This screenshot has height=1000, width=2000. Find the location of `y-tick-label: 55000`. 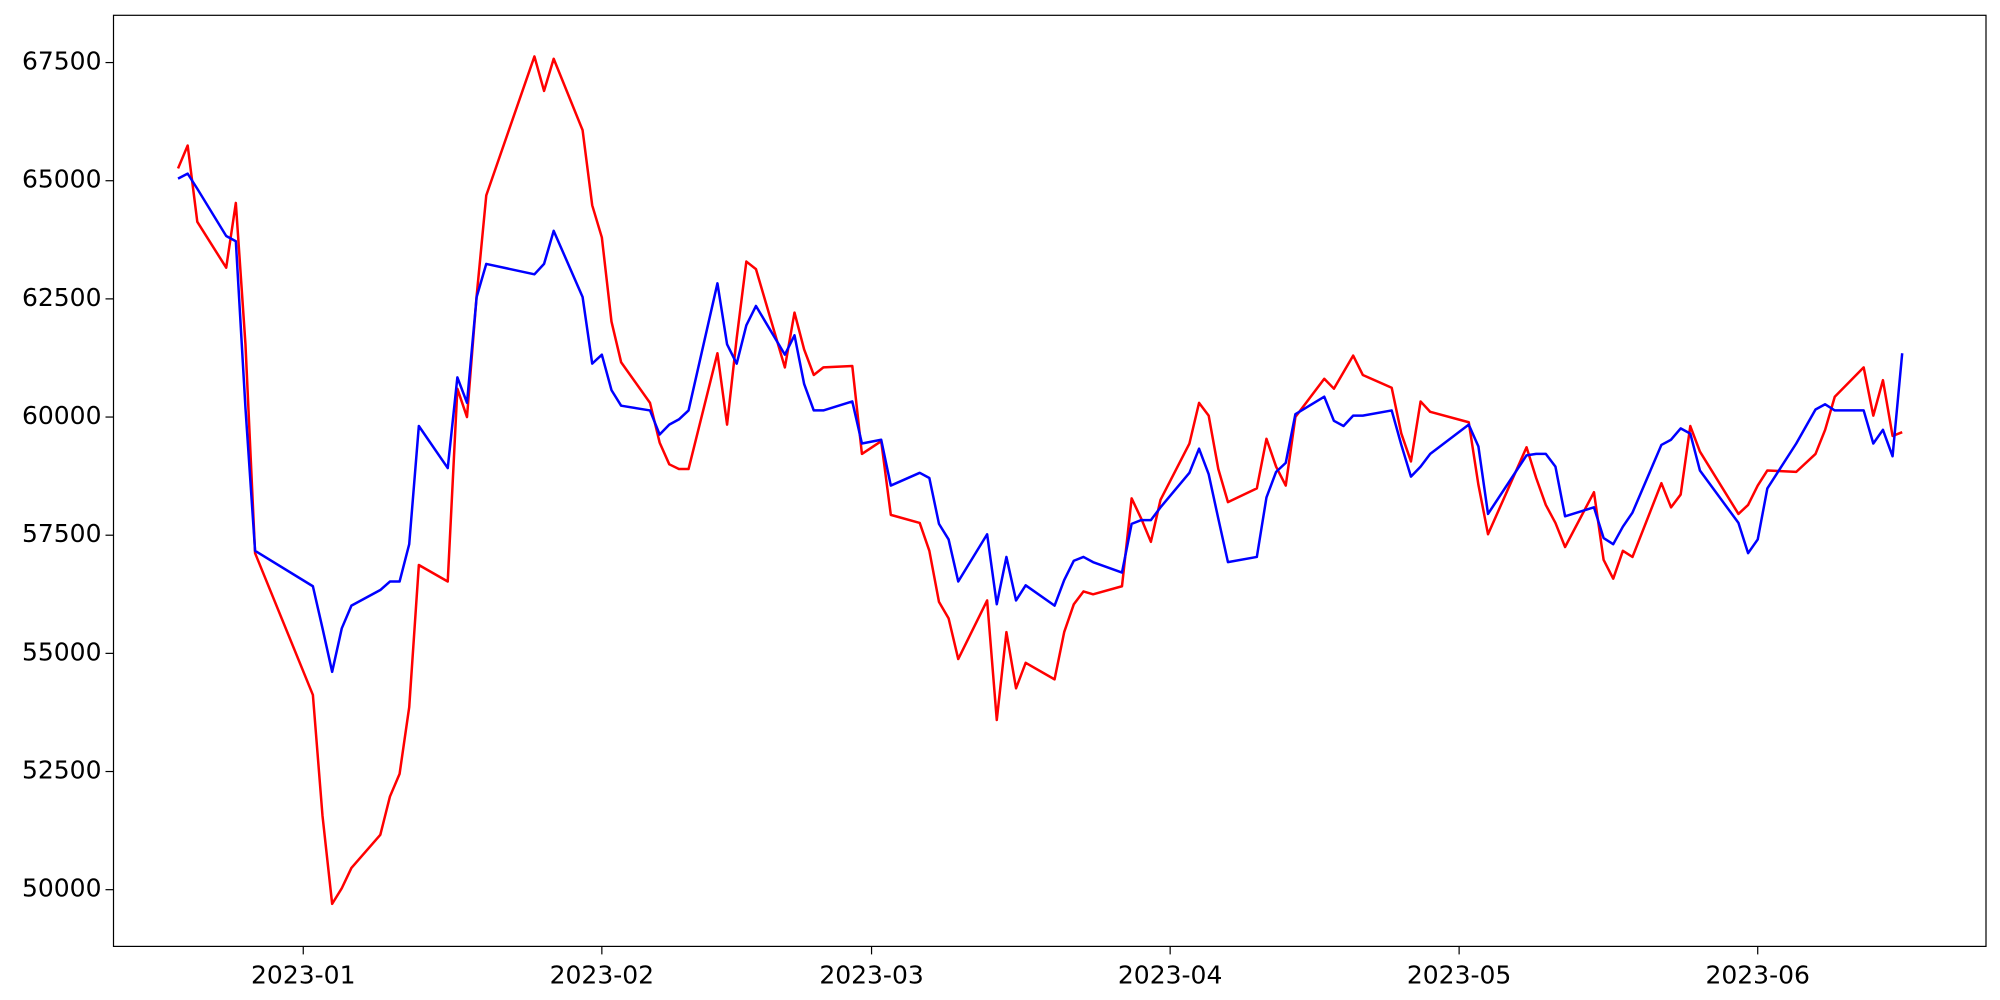

y-tick-label: 55000 is located at coordinates (62, 651).